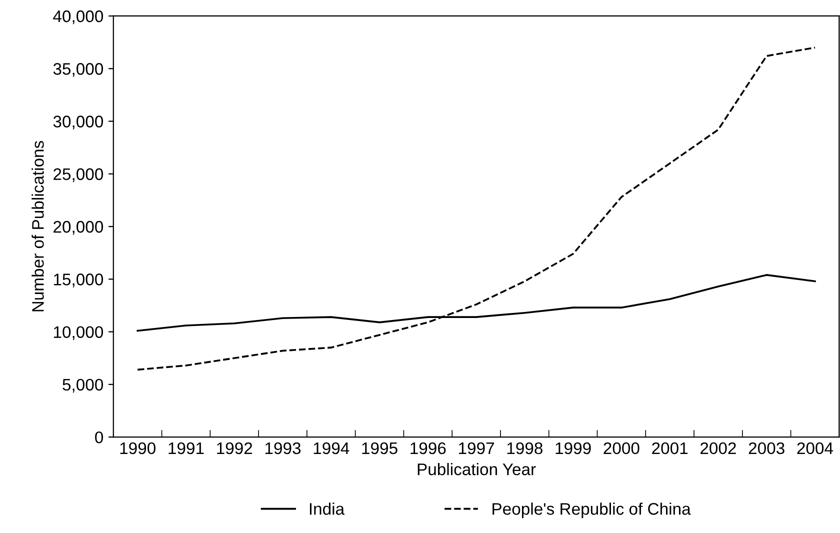 This screenshot has height=533, width=840. I want to click on x-tick-label: 2001, so click(670, 448).